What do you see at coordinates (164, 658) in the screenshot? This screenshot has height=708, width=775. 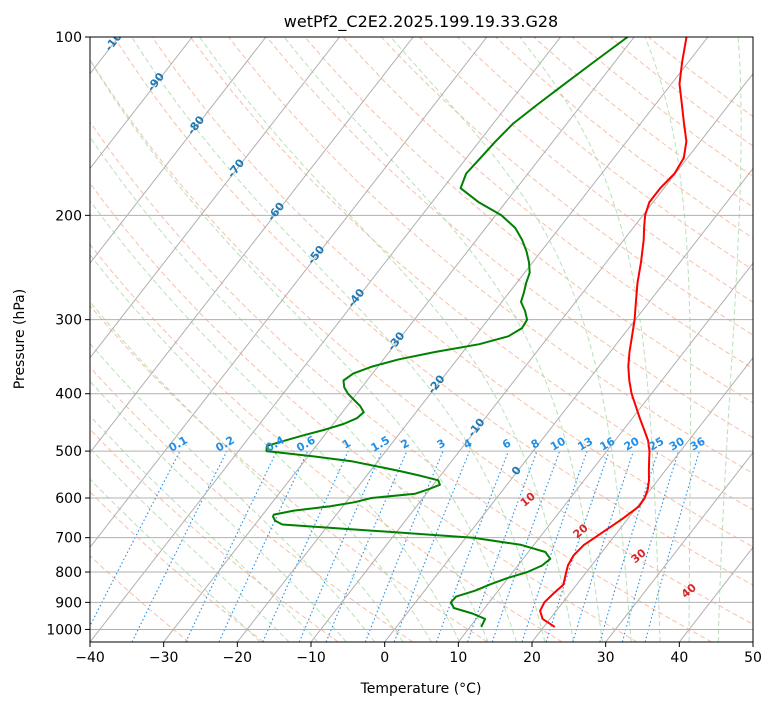 I see `x-tick-label: −30` at bounding box center [164, 658].